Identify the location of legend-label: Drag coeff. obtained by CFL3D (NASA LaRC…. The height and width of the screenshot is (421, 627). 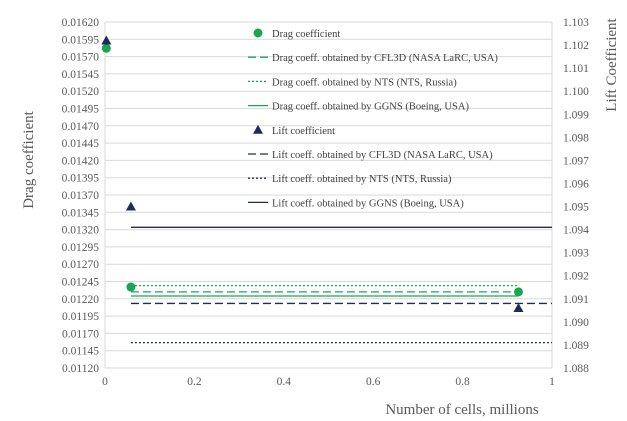
(385, 58).